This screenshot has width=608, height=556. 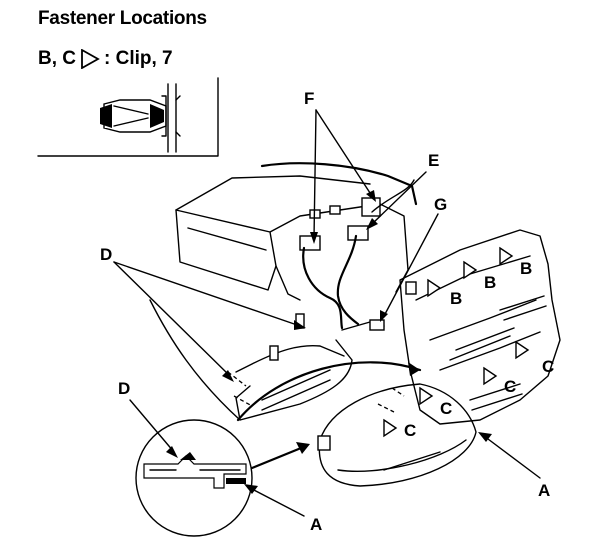 What do you see at coordinates (433, 160) in the screenshot?
I see `label-E: E` at bounding box center [433, 160].